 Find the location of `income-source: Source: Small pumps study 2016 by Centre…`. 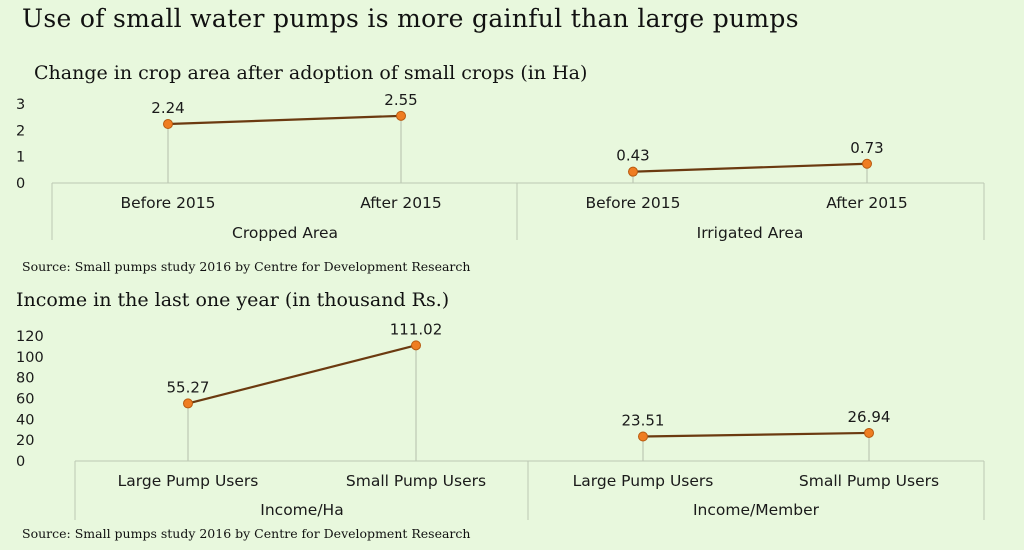

income-source: Source: Small pumps study 2016 by Centre… is located at coordinates (246, 533).